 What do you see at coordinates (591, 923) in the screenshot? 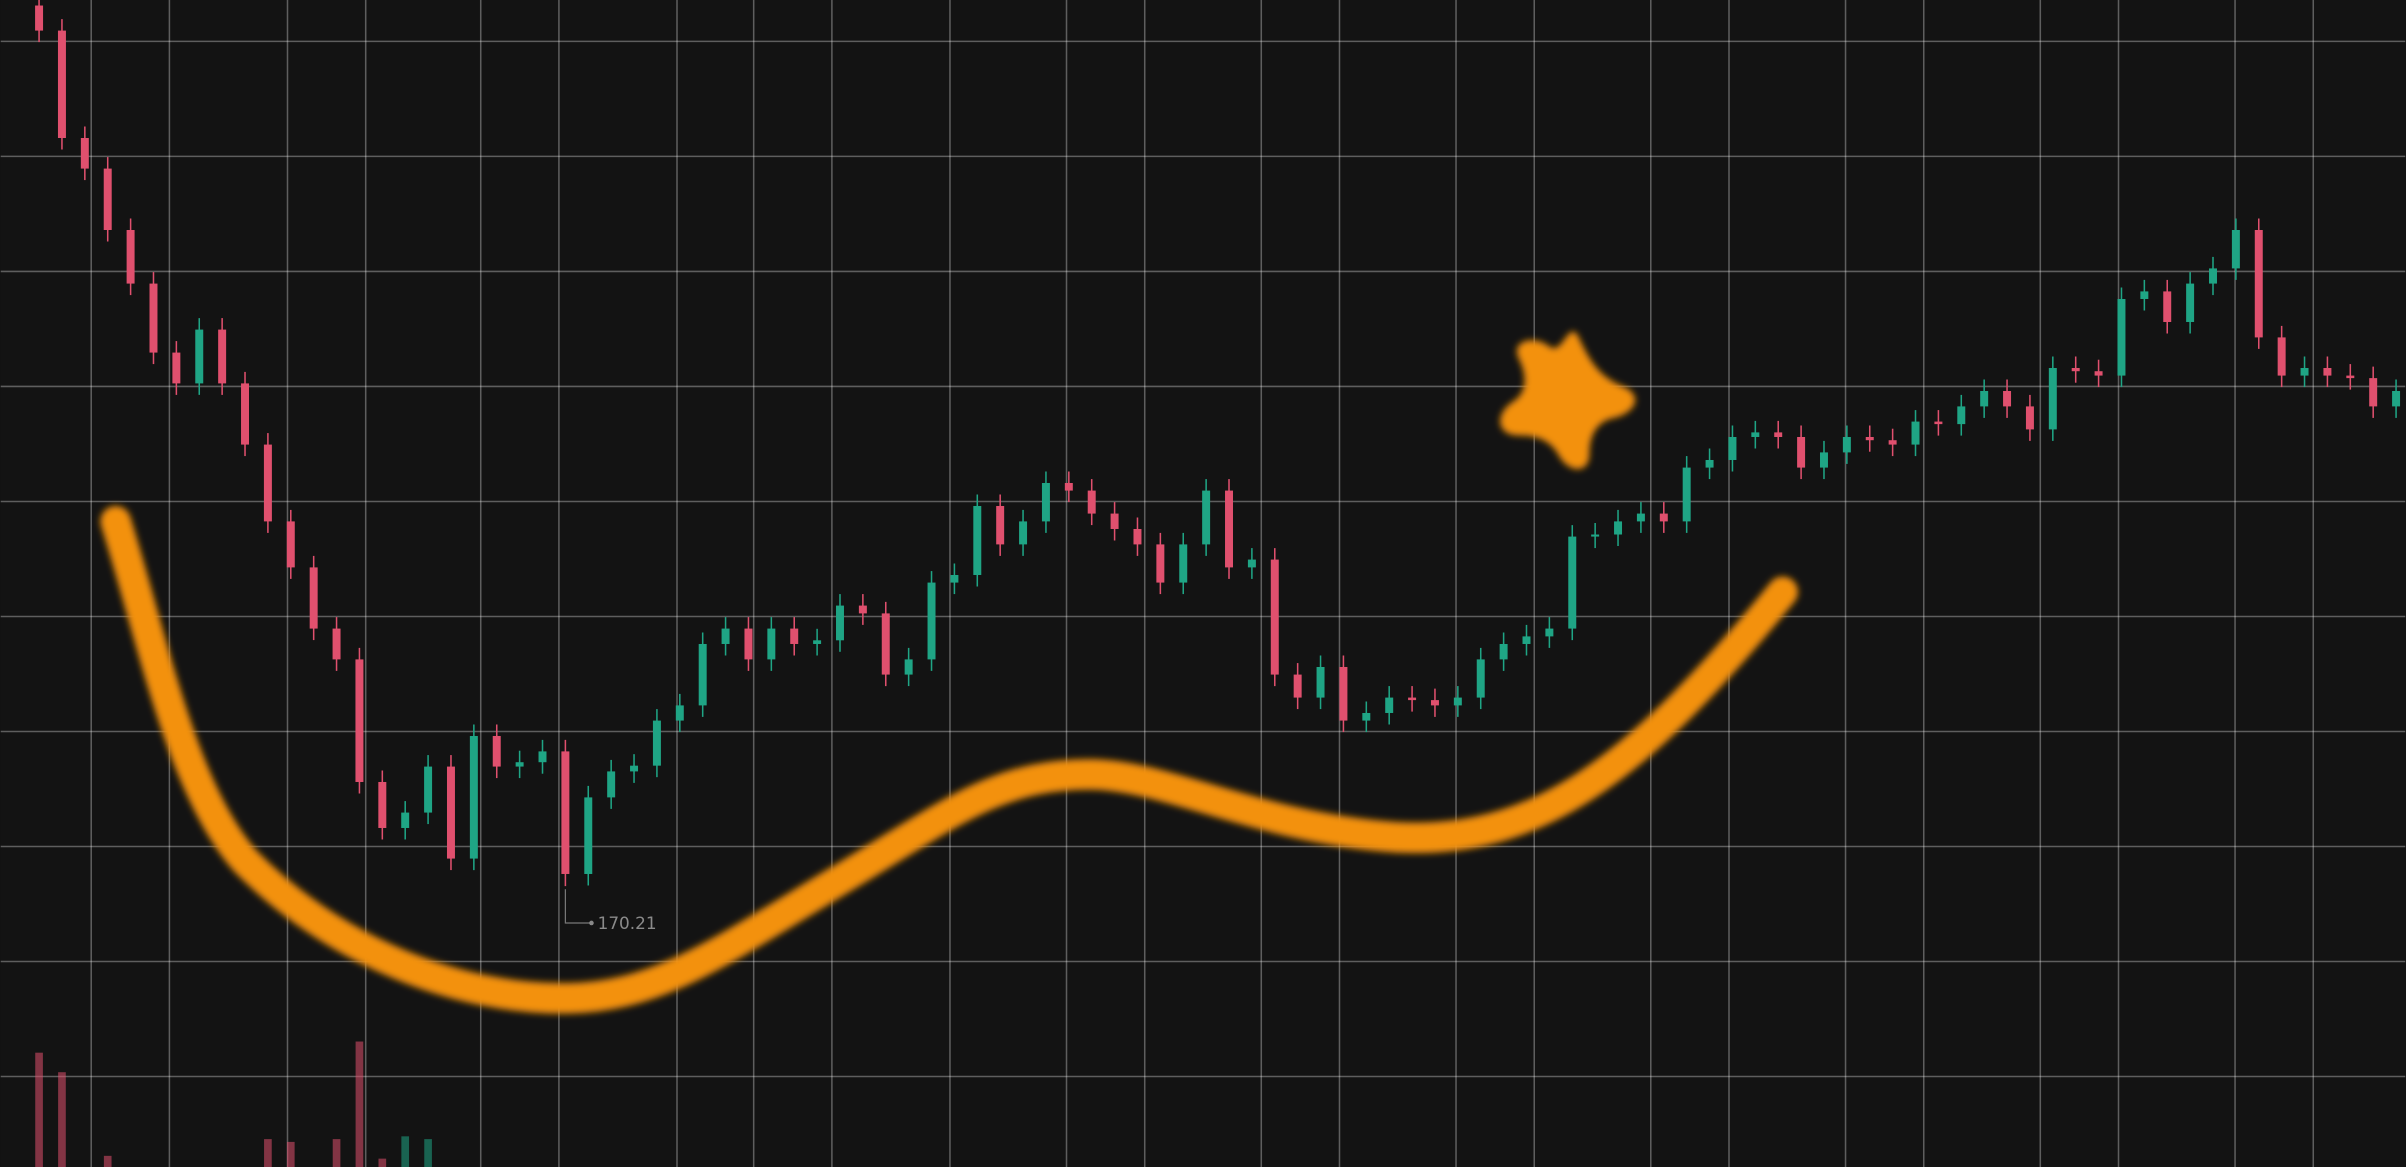
I see `low-marker-dot` at bounding box center [591, 923].